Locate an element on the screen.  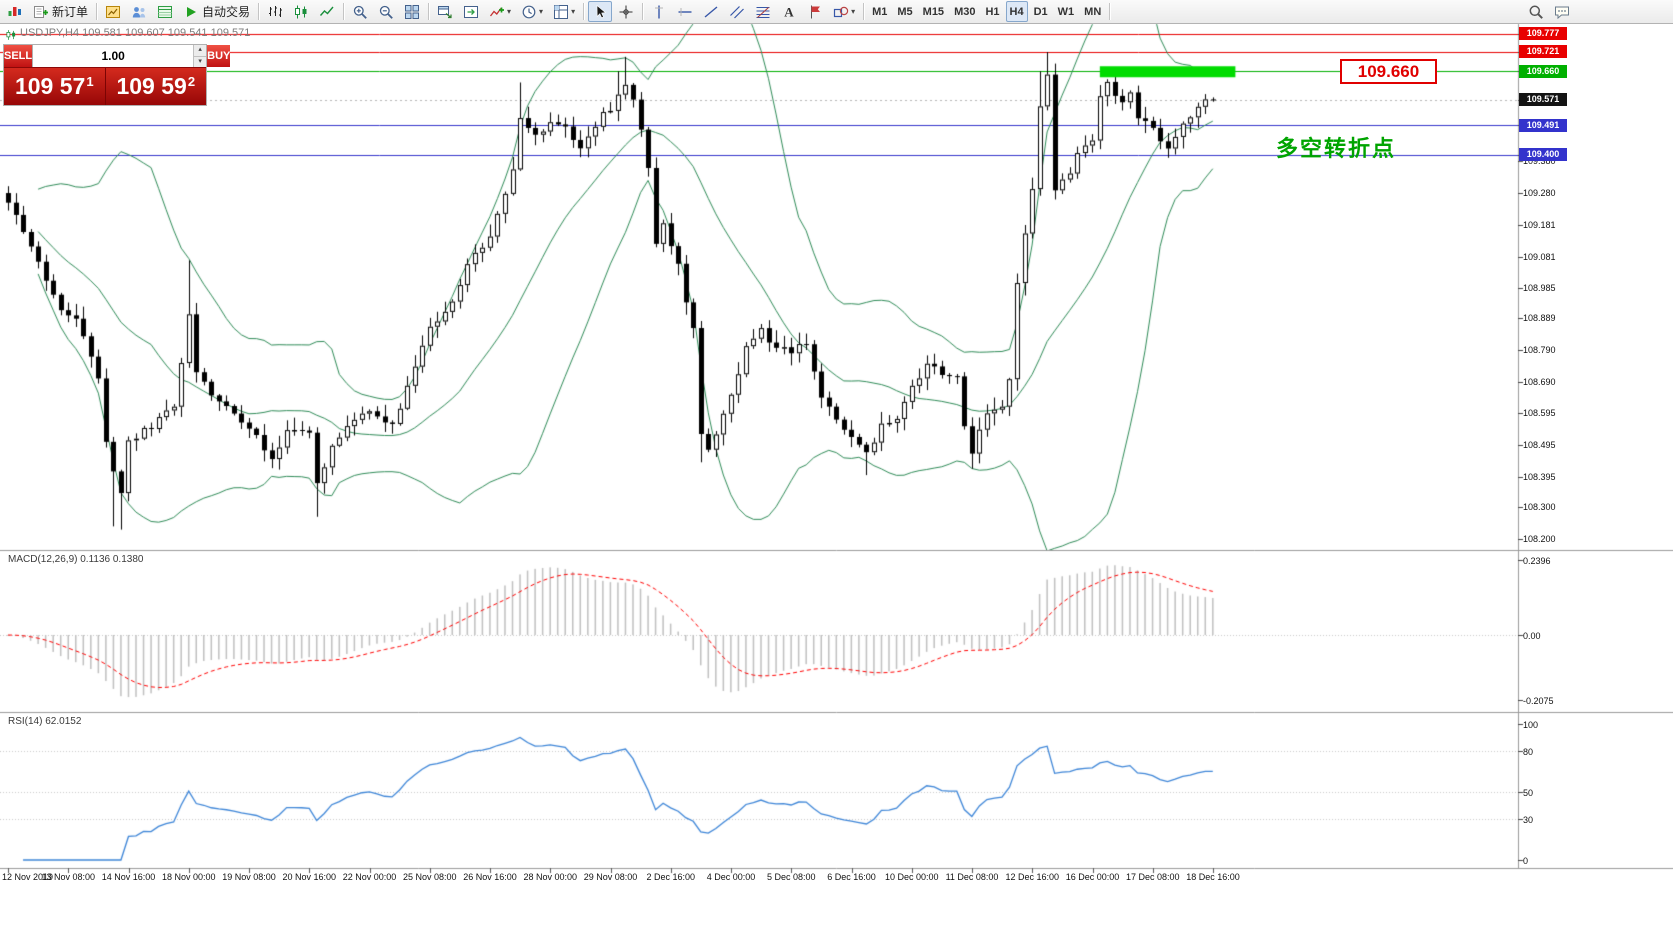
fibonacci-icon is located at coordinates (763, 12).